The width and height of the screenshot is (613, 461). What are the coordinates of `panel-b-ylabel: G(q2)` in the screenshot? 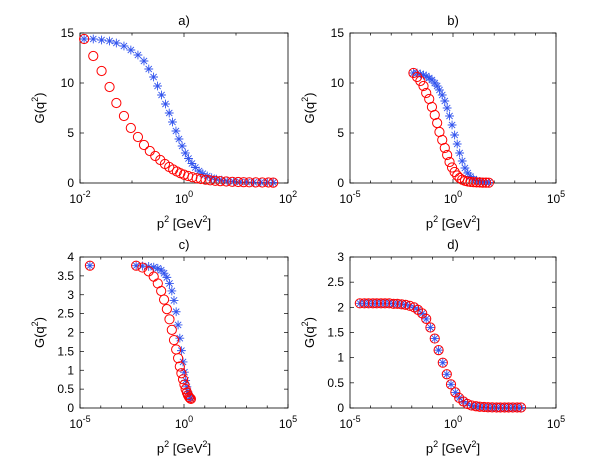 It's located at (308, 107).